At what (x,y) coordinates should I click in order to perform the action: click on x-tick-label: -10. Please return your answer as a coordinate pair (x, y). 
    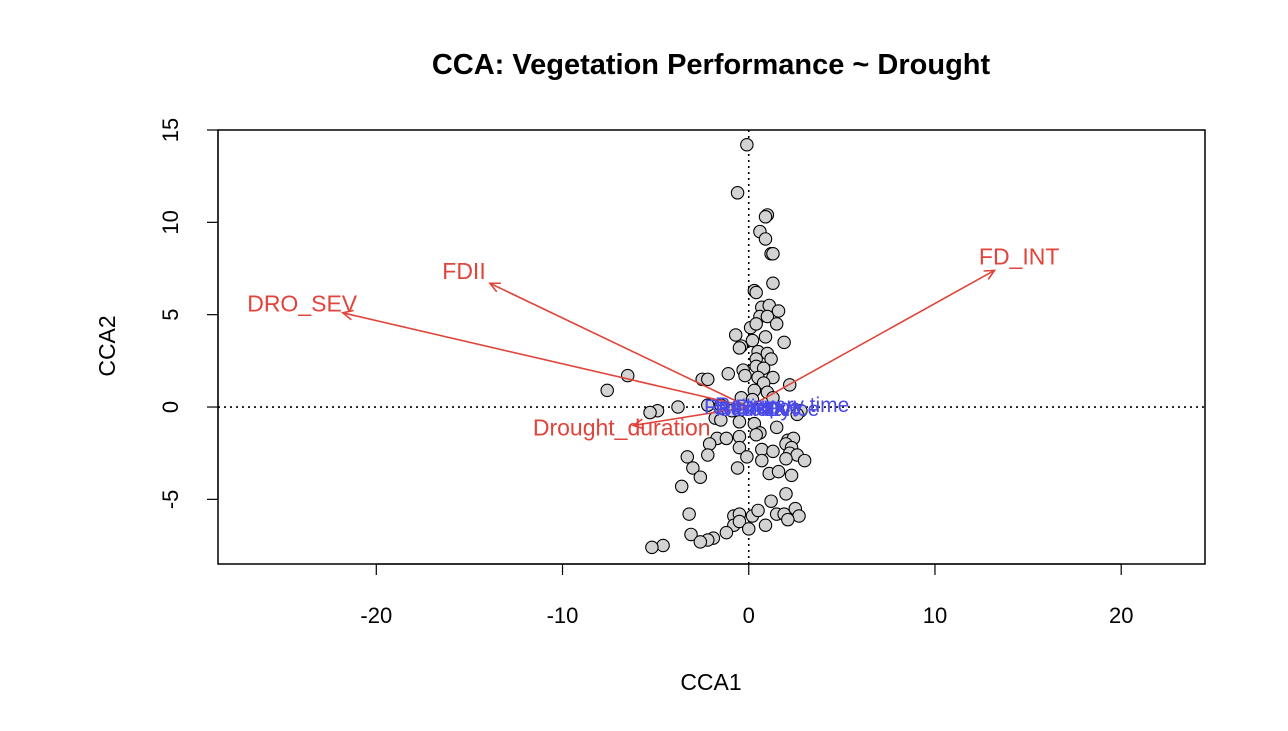
    Looking at the image, I should click on (563, 615).